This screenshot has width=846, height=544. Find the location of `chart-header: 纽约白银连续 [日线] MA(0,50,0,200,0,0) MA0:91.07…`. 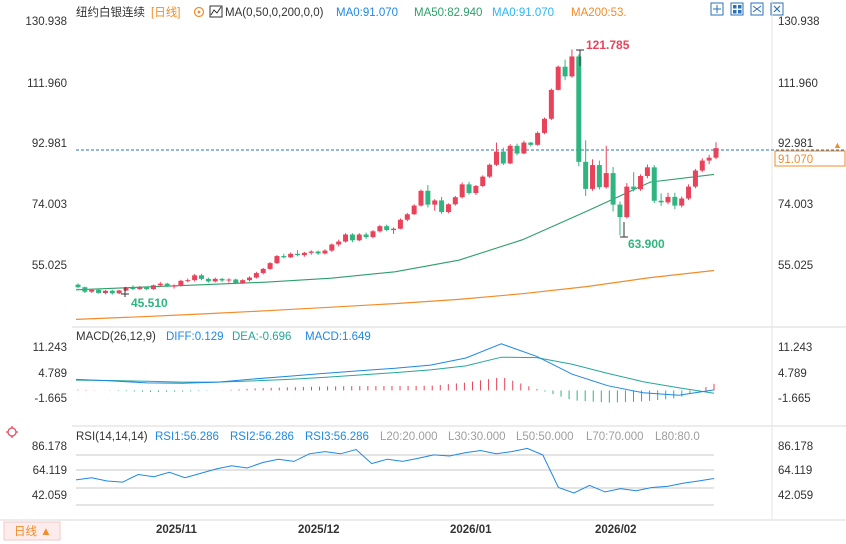

chart-header: 纽约白银连续 [日线] MA(0,50,0,200,0,0) MA0:91.07… is located at coordinates (351, 12).